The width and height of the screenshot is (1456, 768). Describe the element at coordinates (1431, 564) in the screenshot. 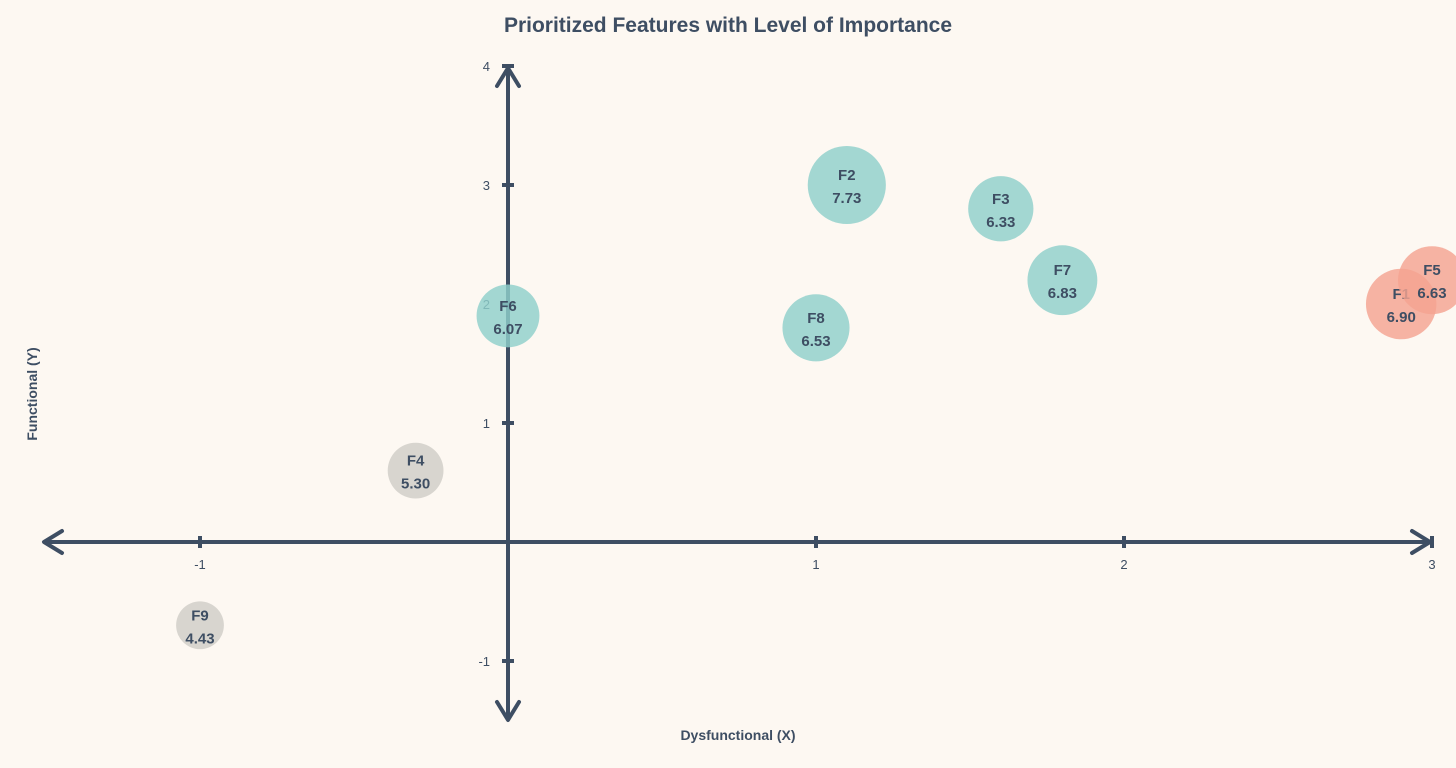

I see `x-tick-label: 3` at that location.